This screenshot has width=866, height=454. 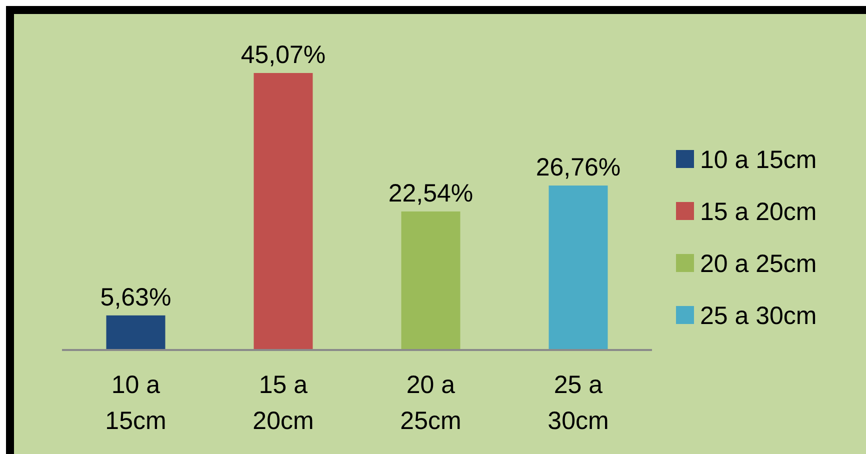 I want to click on x-tick-label: 10 a 15cm, so click(x=135, y=403).